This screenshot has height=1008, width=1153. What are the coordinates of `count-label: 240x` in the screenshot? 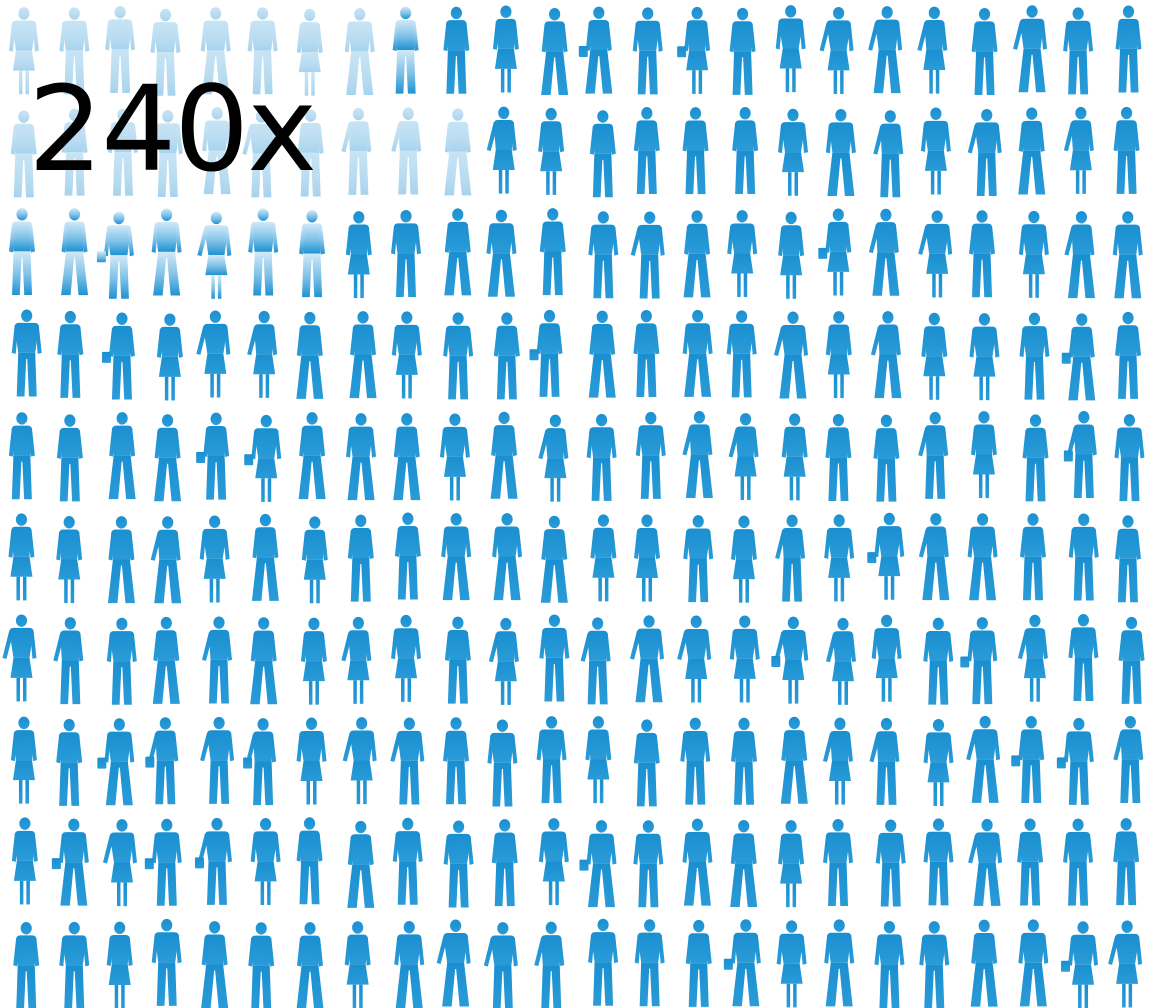 It's located at (172, 129).